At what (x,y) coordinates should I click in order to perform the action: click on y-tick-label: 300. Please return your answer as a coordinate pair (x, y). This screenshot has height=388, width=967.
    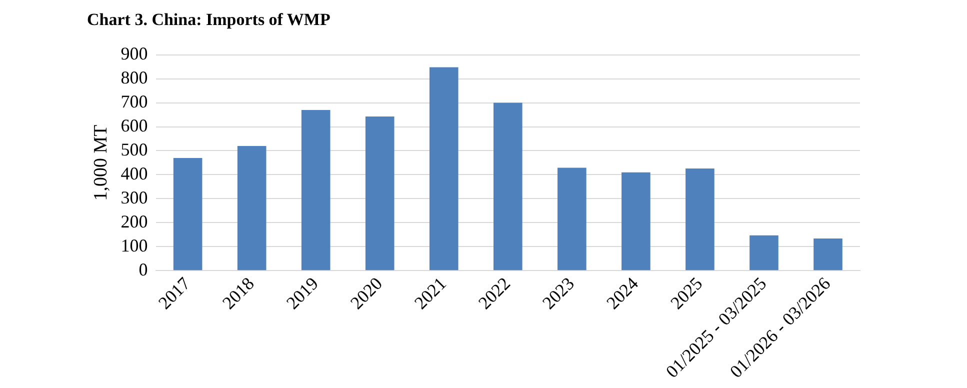
    Looking at the image, I should click on (134, 197).